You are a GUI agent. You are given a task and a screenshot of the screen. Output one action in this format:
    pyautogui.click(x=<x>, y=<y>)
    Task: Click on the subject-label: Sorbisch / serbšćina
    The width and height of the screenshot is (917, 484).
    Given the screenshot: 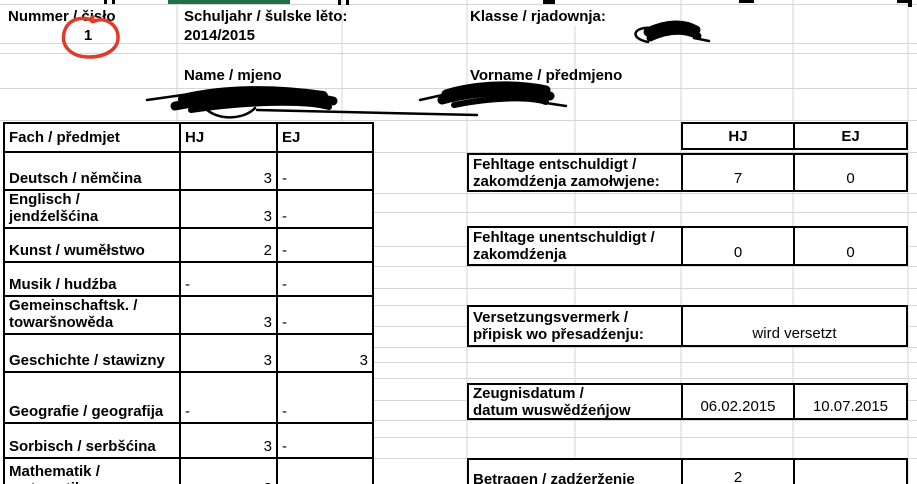 What is the action you would take?
    pyautogui.click(x=92, y=440)
    